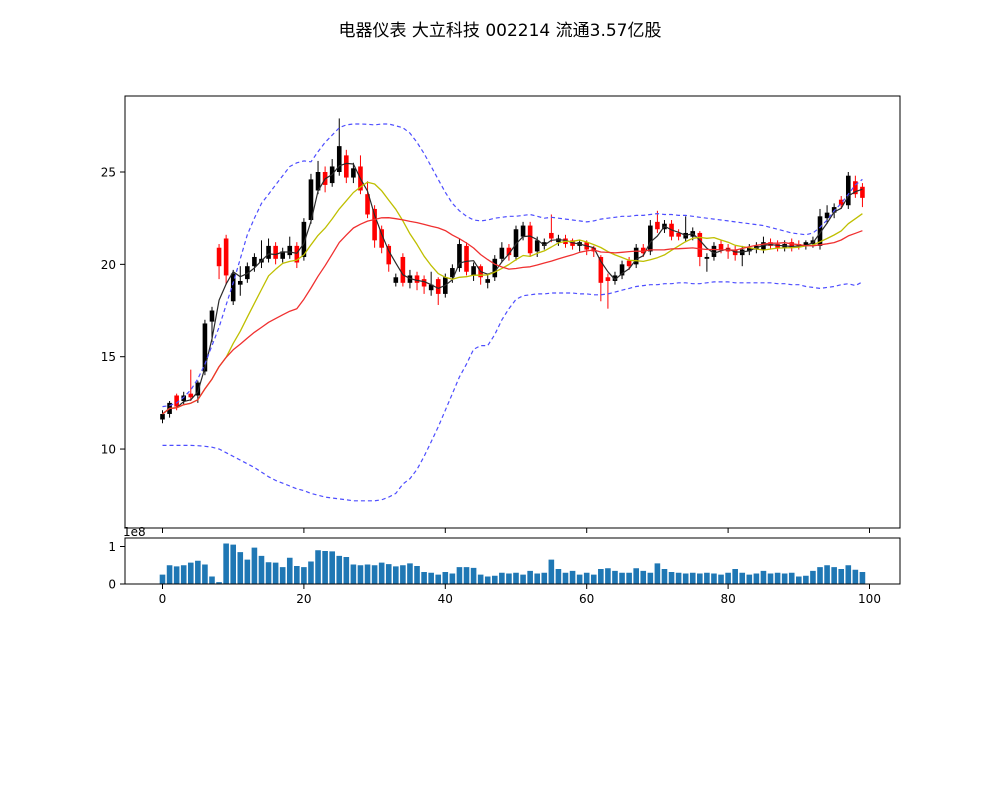 The image size is (1000, 800). I want to click on x-tick-label: 40, so click(445, 599).